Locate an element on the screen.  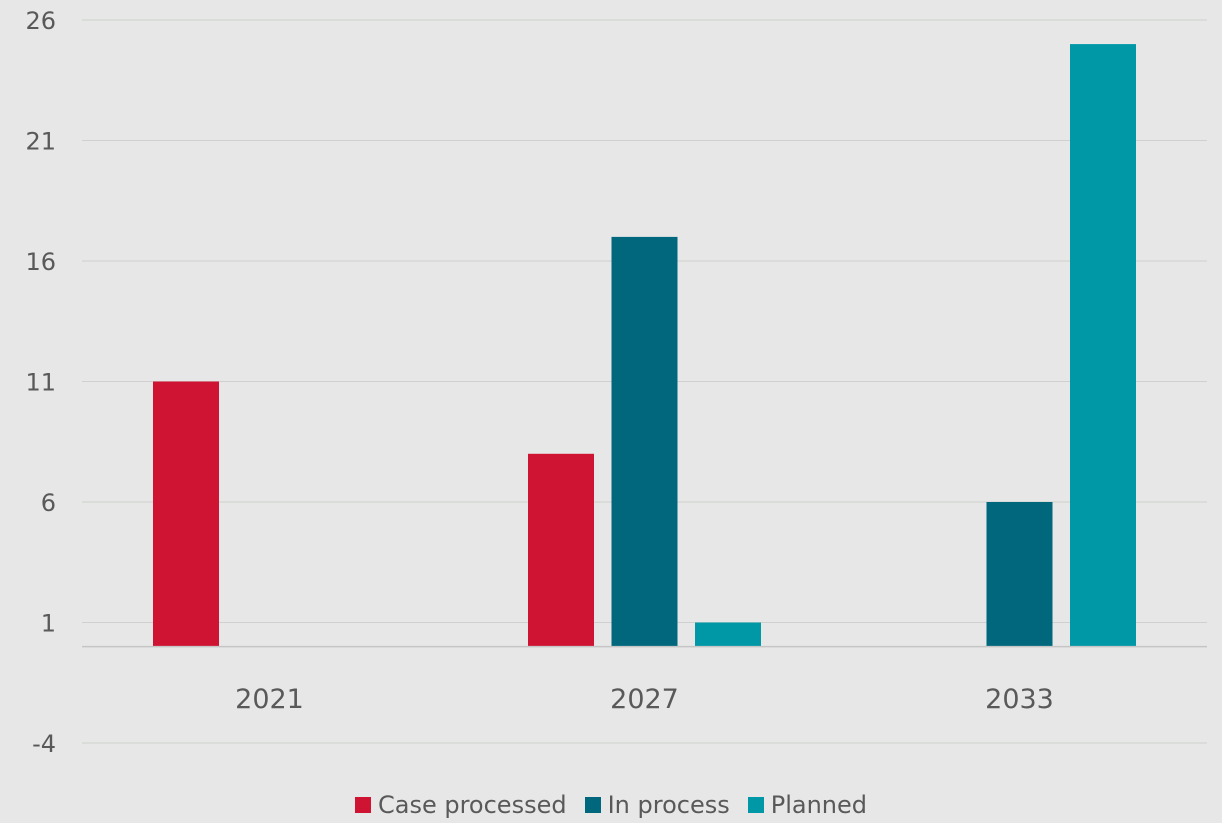
legend-label: In process is located at coordinates (668, 805).